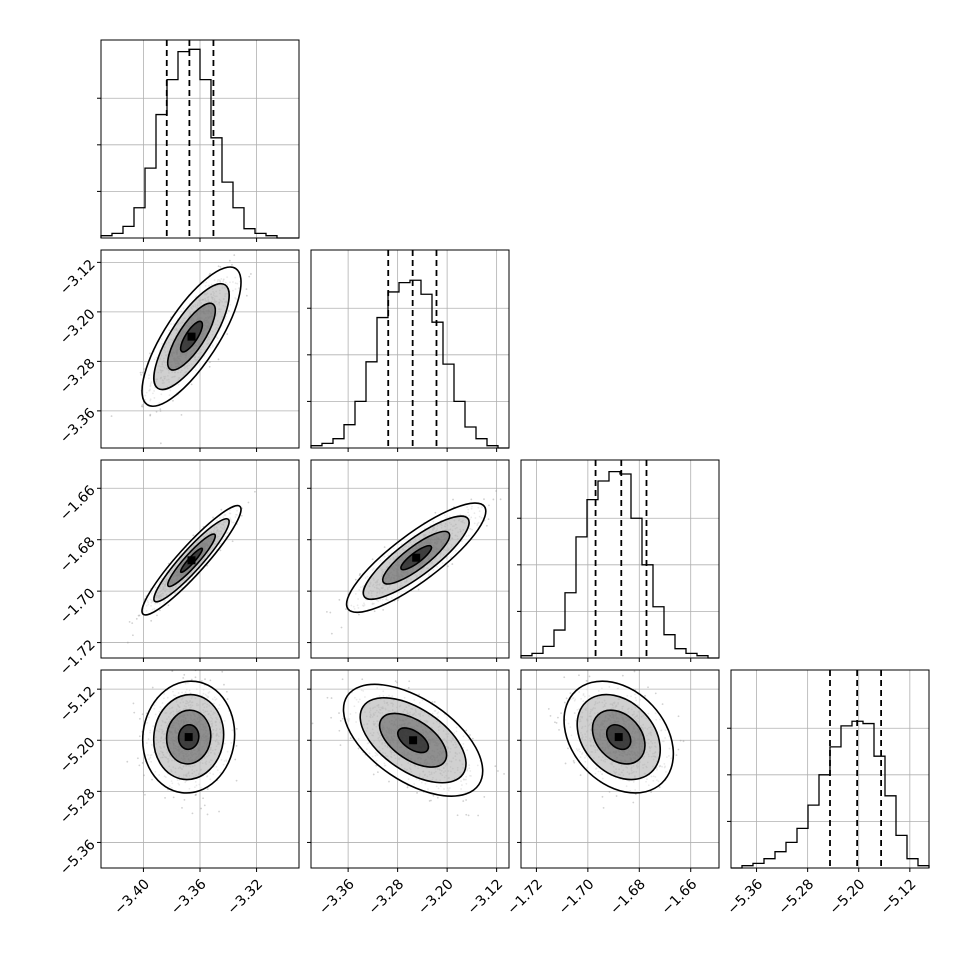 The height and width of the screenshot is (970, 970). What do you see at coordinates (78, 756) in the screenshot?
I see `y-tick-label: −5.20` at bounding box center [78, 756].